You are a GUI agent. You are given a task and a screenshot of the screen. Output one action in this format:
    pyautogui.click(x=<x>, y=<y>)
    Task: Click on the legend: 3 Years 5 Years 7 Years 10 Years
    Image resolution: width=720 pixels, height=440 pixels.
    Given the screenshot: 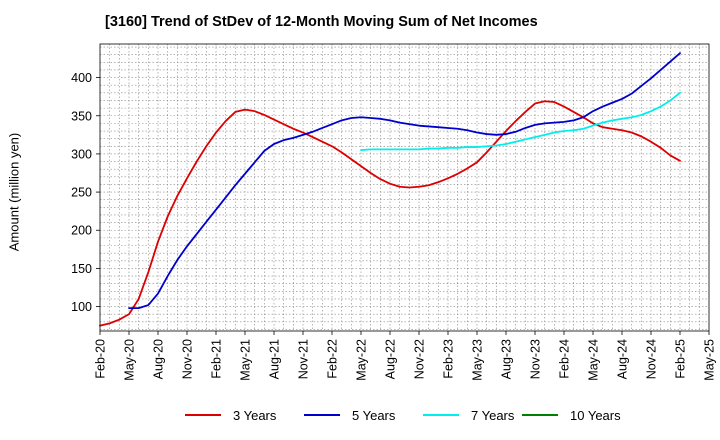 What is the action you would take?
    pyautogui.click(x=360, y=415)
    